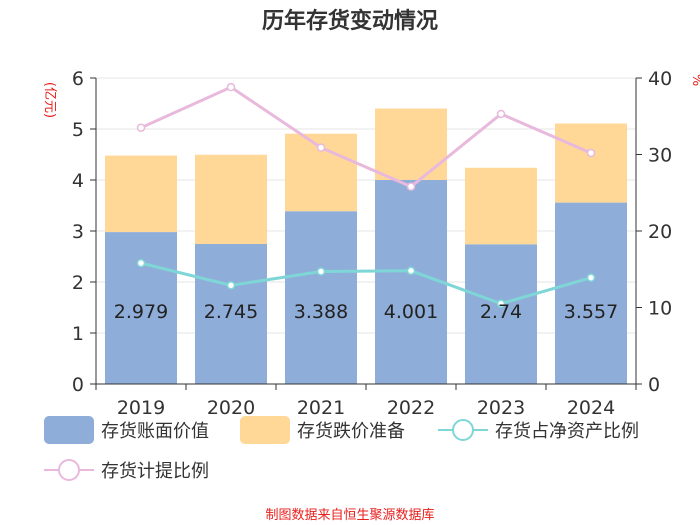 The height and width of the screenshot is (525, 700). What do you see at coordinates (660, 309) in the screenshot?
I see `right-axis-tick-label: 10` at bounding box center [660, 309].